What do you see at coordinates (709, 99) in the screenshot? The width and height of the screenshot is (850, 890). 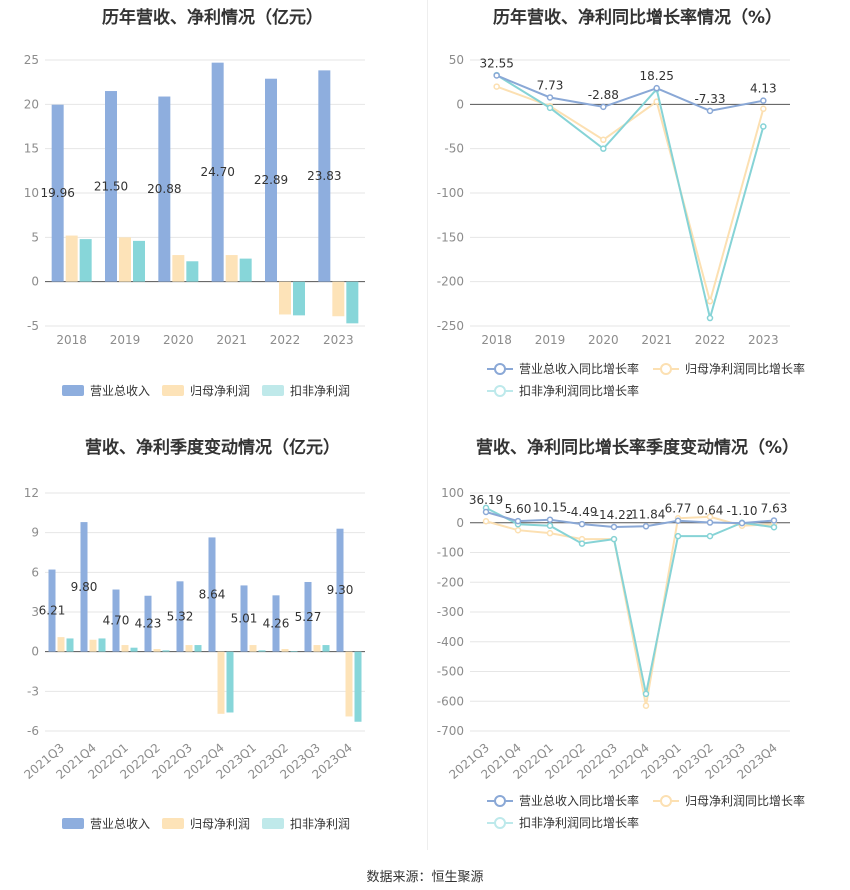 I see `data-label: -7.33` at bounding box center [709, 99].